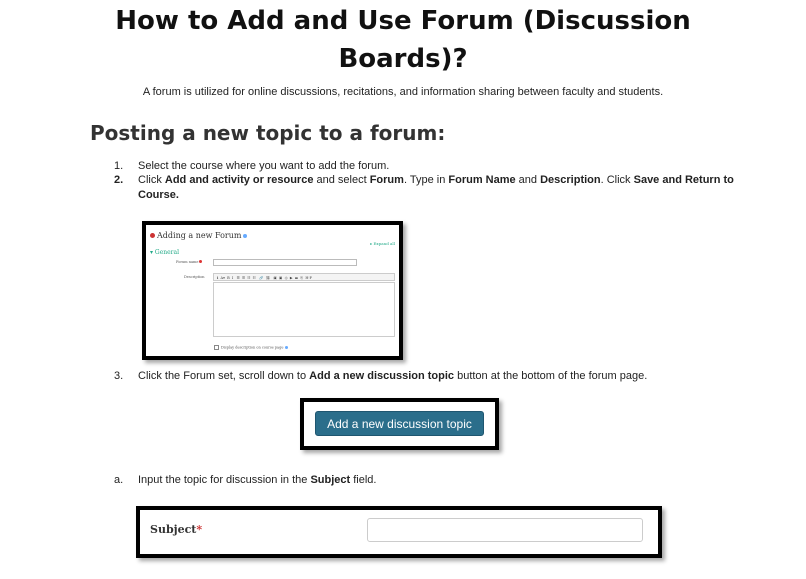 This screenshot has height=579, width=806. What do you see at coordinates (224, 480) in the screenshot?
I see `text-run: Input the topic for discussion in the` at bounding box center [224, 480].